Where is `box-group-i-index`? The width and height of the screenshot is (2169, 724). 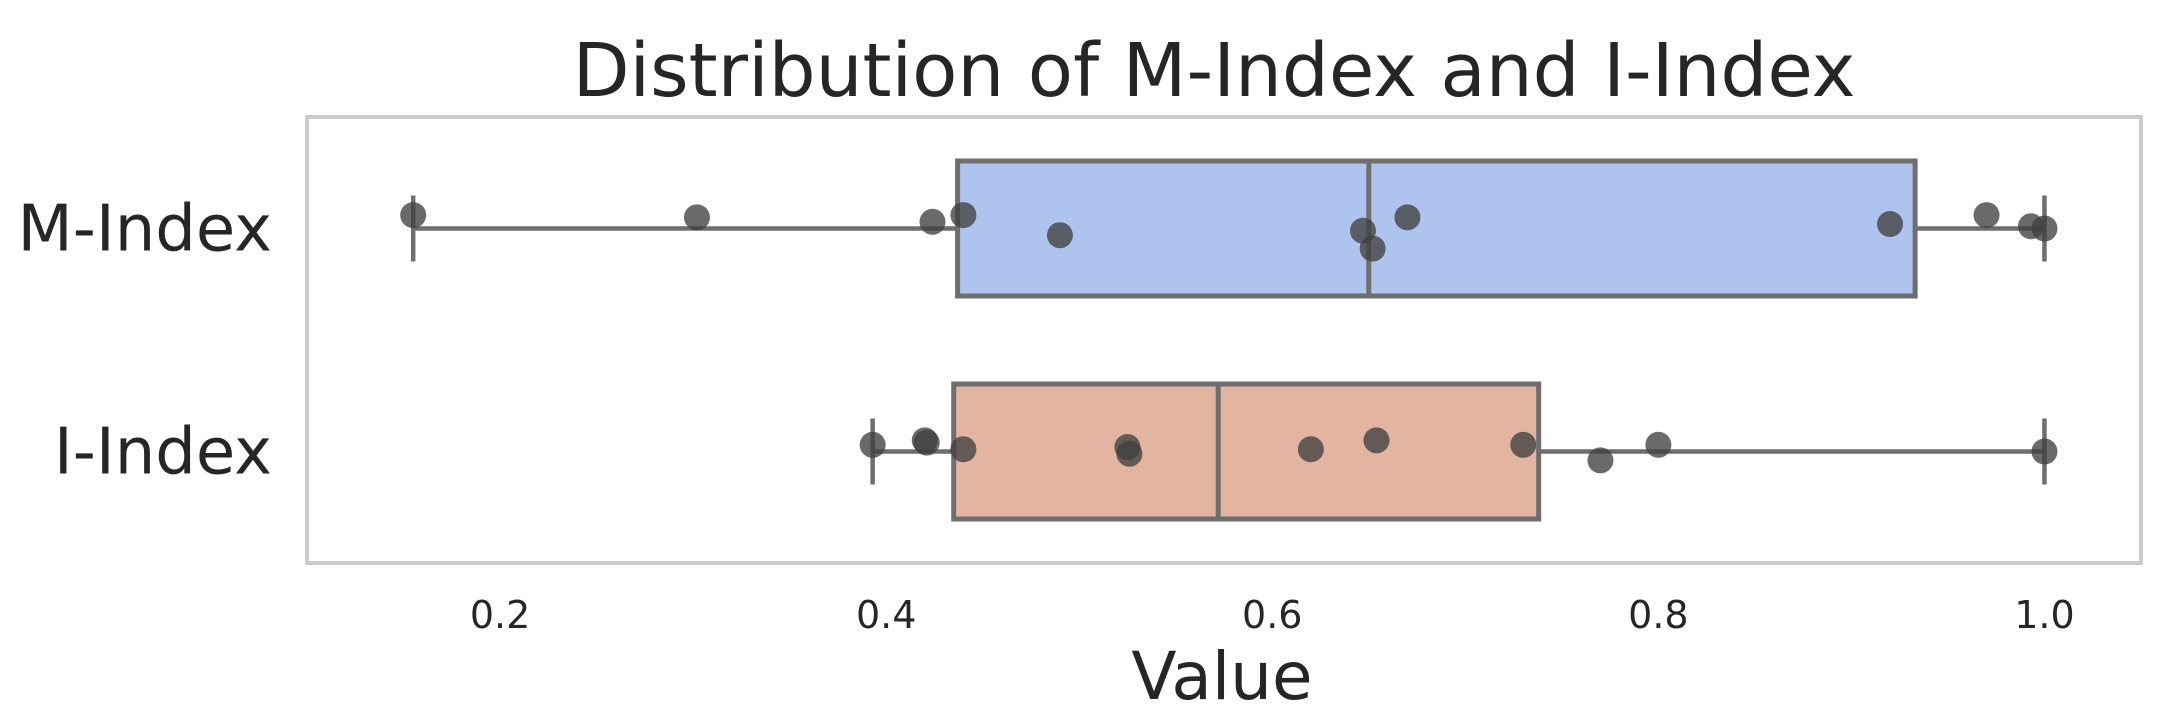
box-group-i-index is located at coordinates (1458, 451).